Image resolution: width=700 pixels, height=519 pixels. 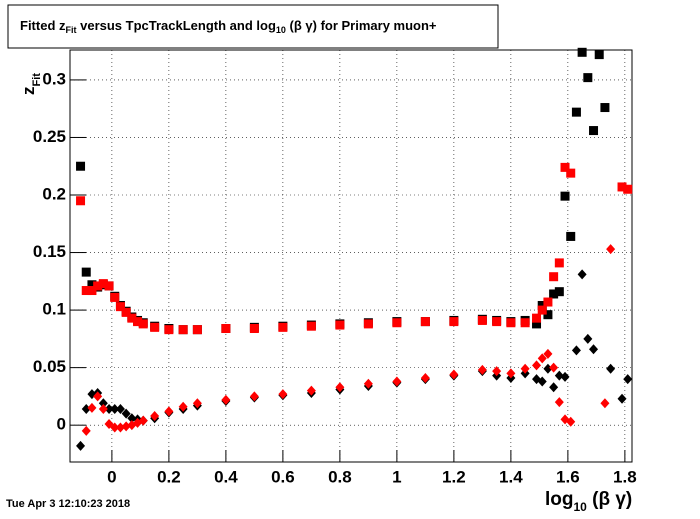 I want to click on y-tick-label: 0.3, so click(x=54, y=78).